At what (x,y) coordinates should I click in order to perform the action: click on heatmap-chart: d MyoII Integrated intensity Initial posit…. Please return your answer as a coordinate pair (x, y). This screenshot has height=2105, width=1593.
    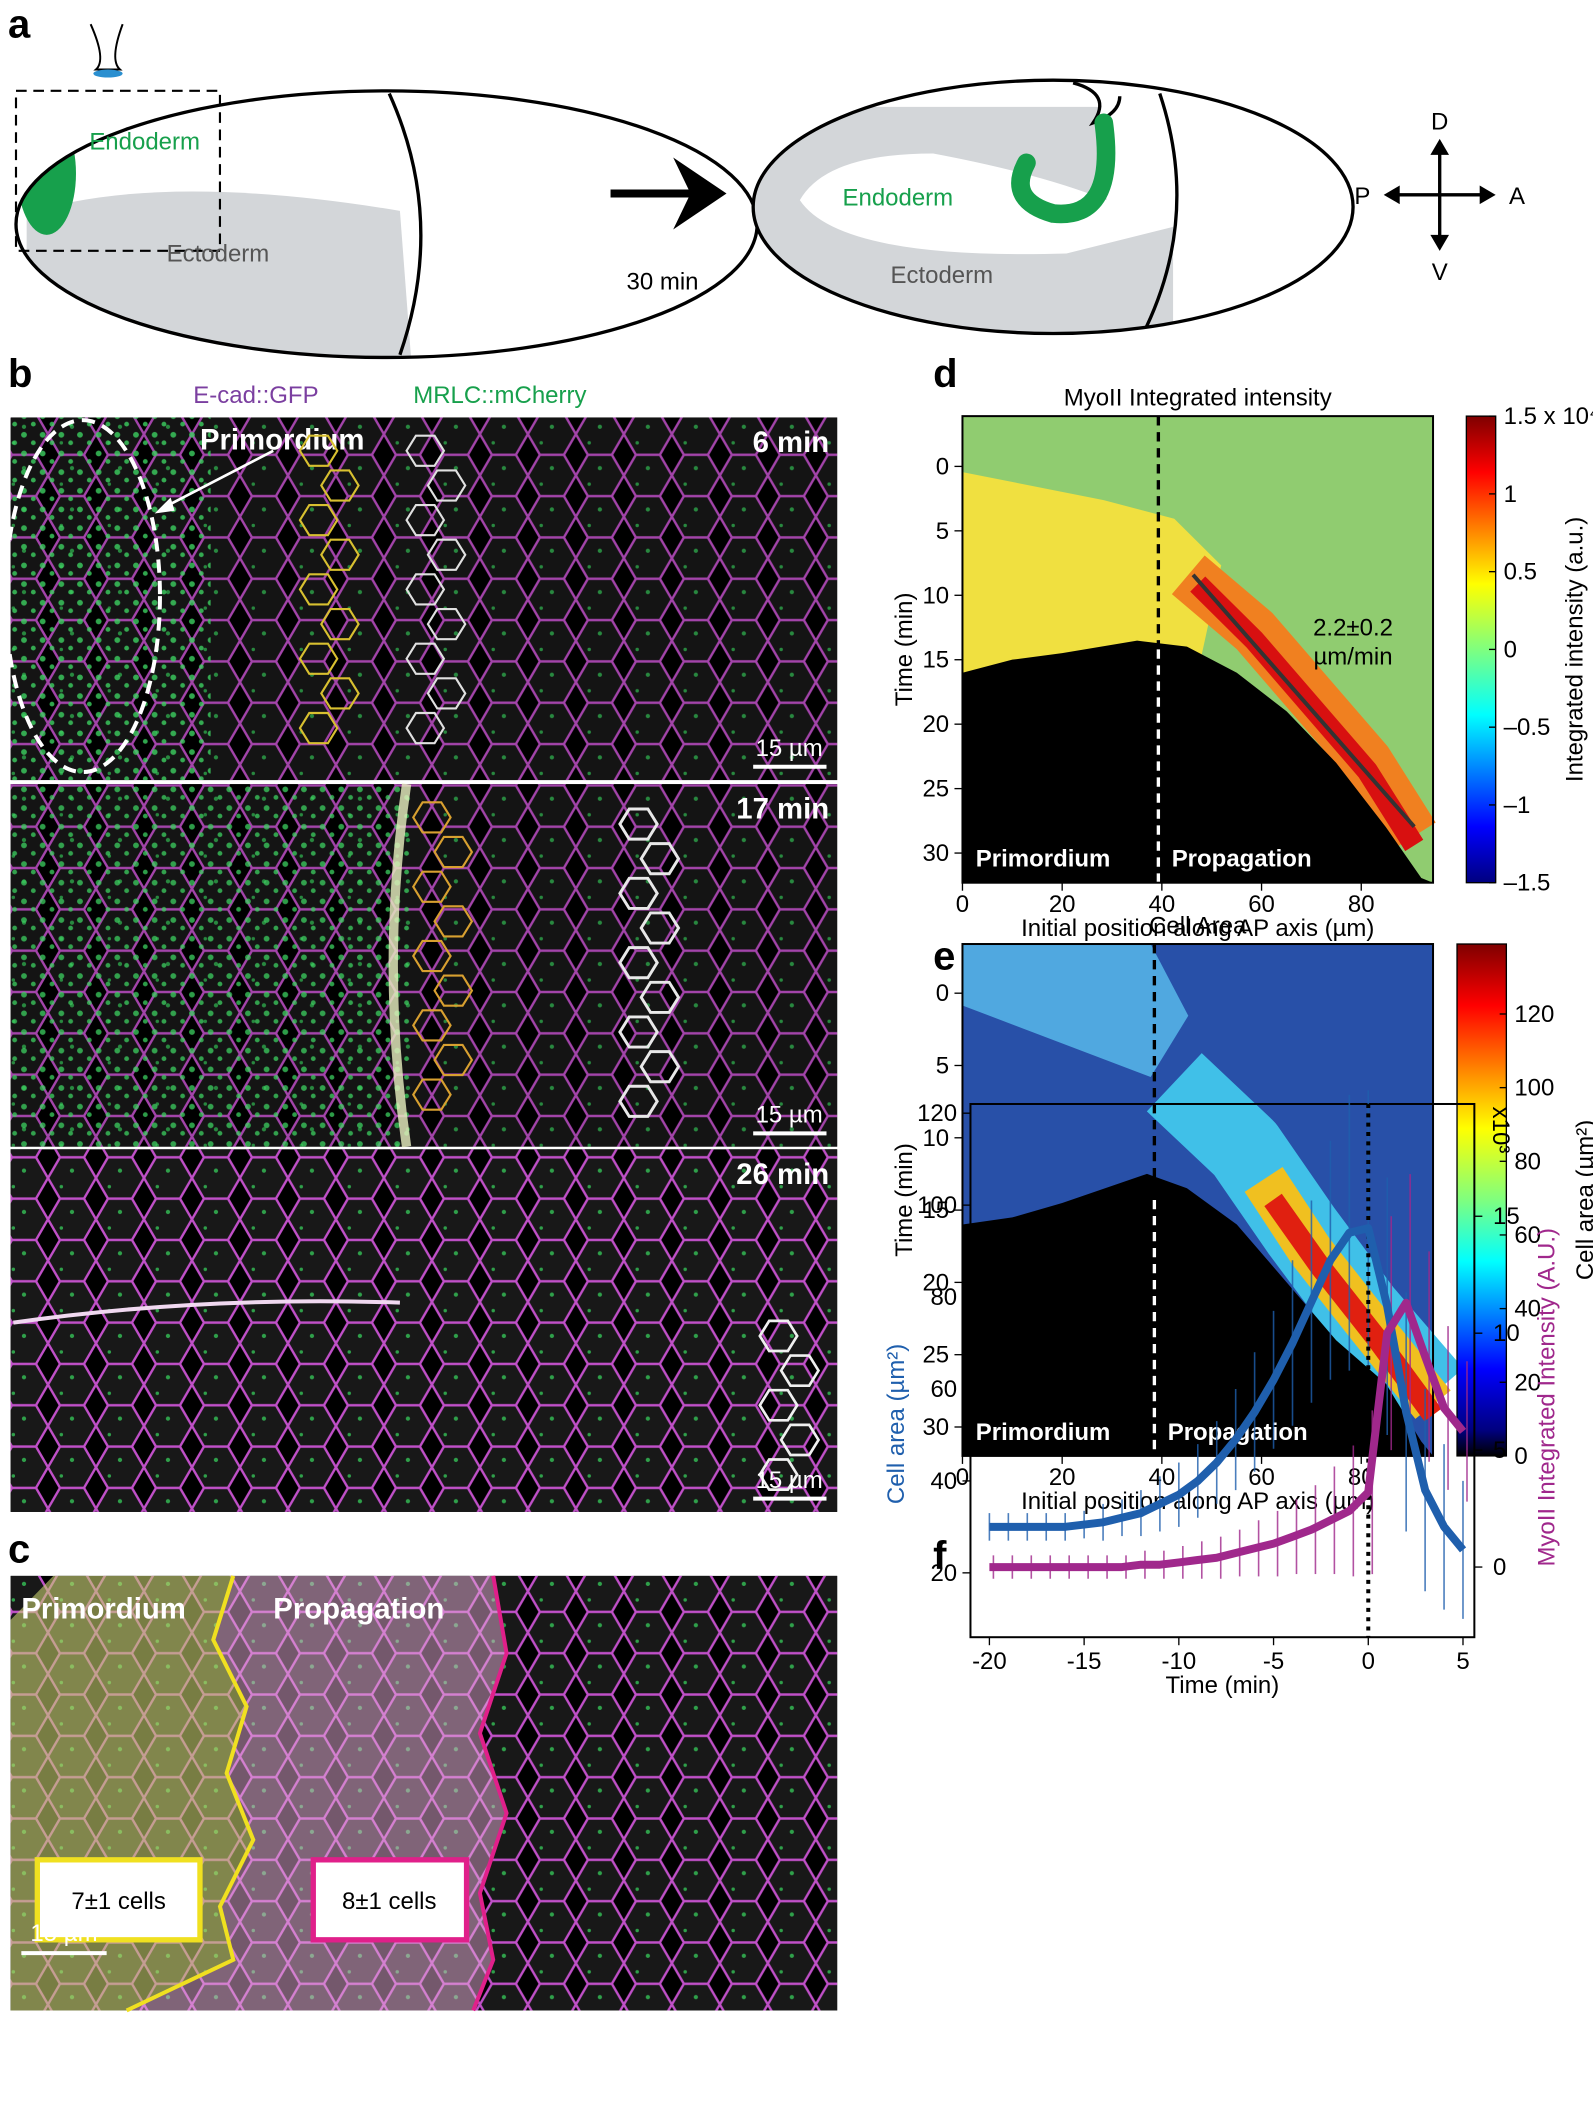
    Looking at the image, I should click on (1242, 647).